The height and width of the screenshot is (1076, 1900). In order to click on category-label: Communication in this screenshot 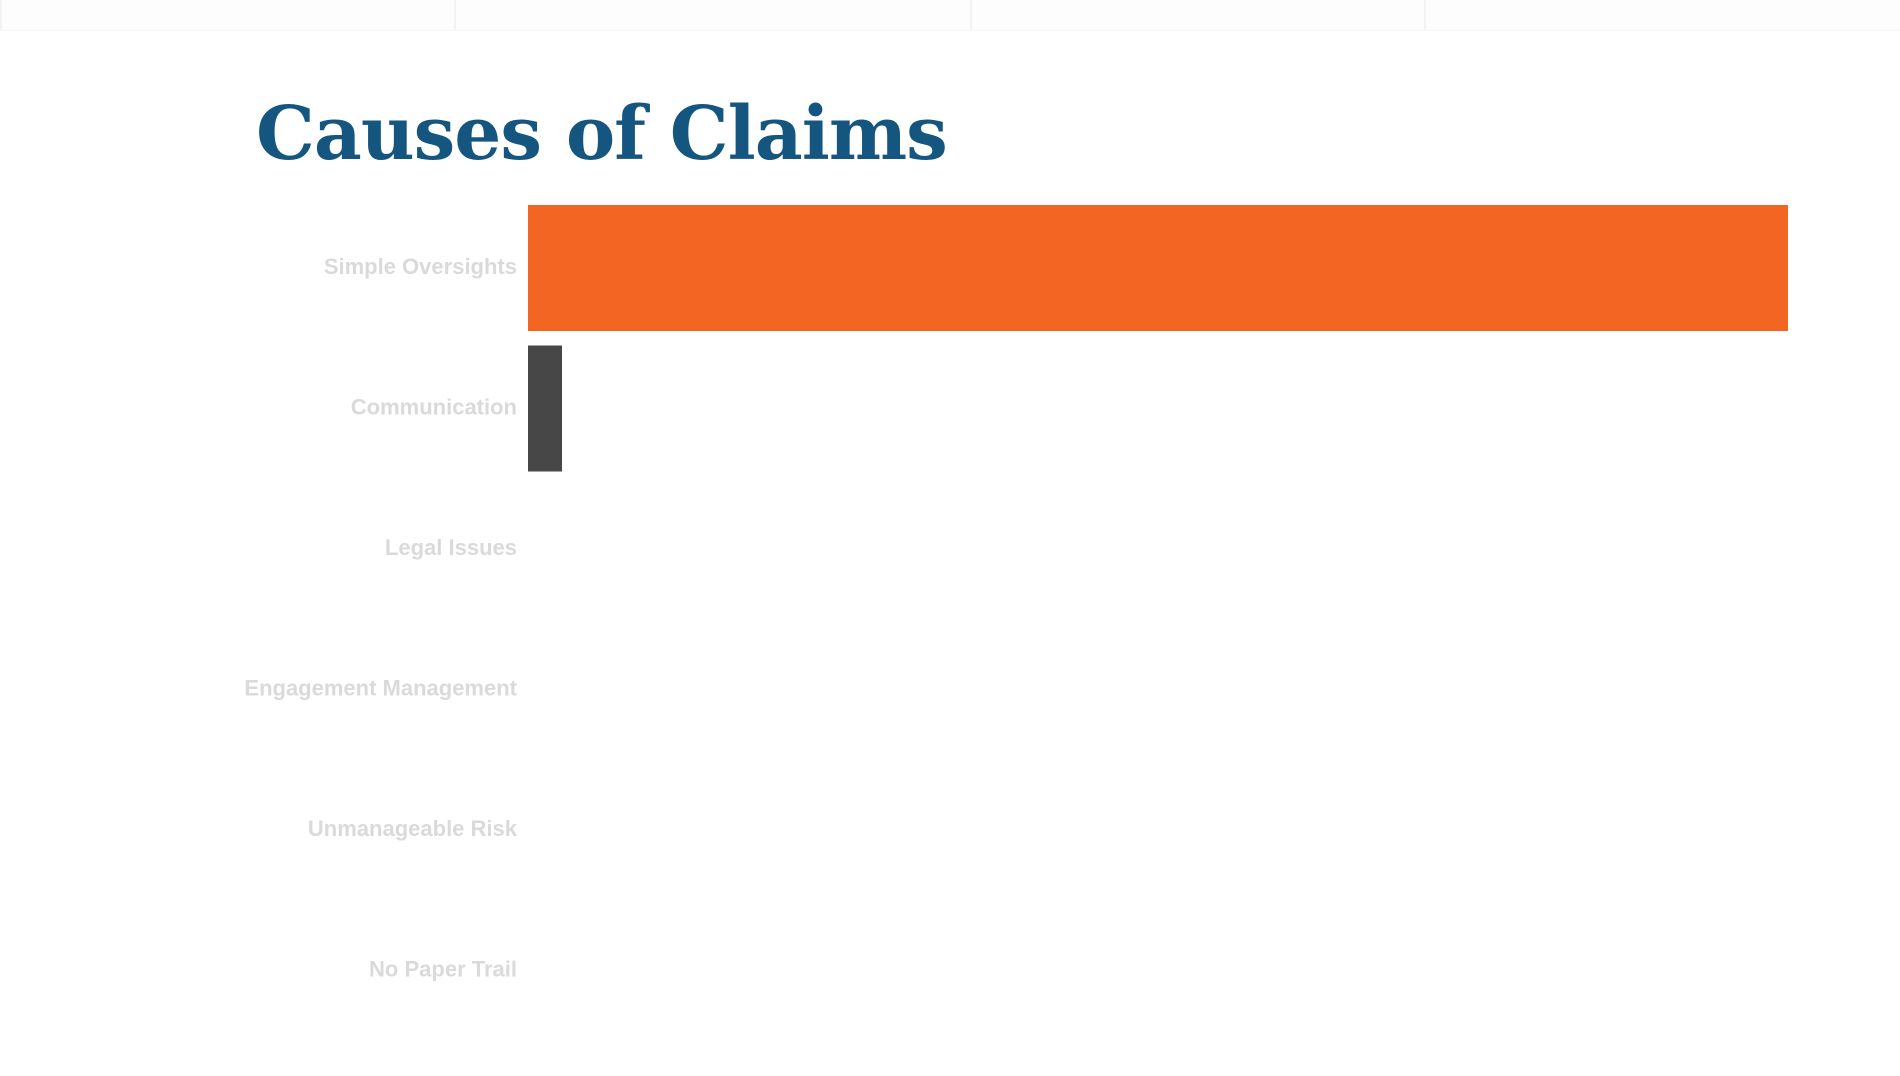, I will do `click(434, 406)`.